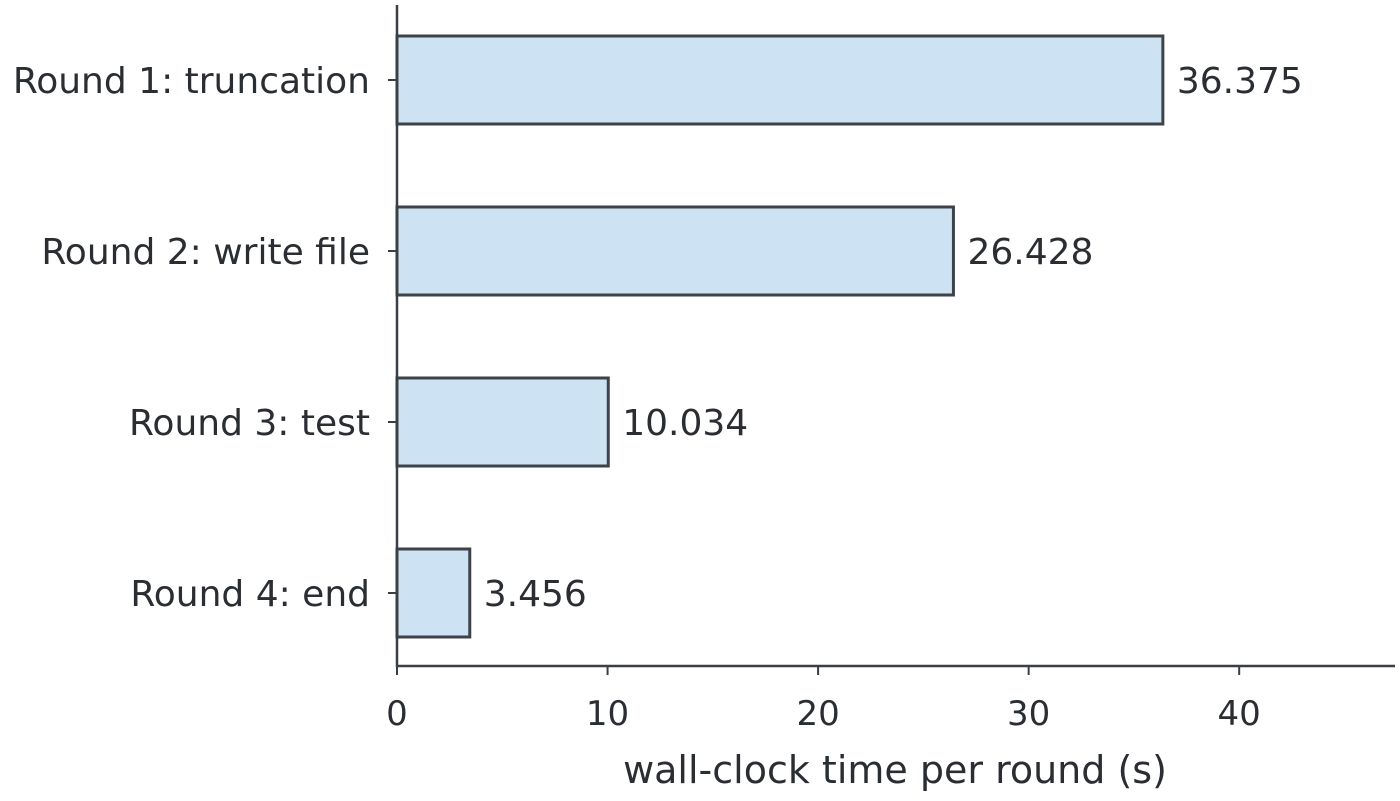 The width and height of the screenshot is (1400, 801). What do you see at coordinates (685, 423) in the screenshot?
I see `data-label: 10.034` at bounding box center [685, 423].